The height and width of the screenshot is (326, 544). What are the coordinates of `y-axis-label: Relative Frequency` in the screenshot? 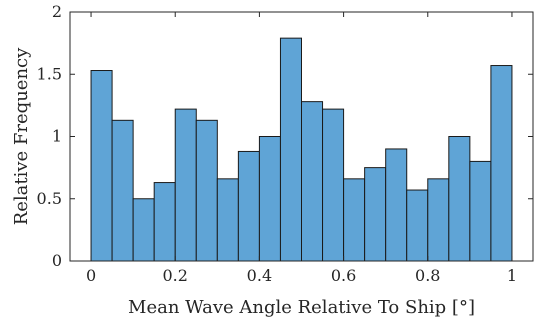 It's located at (21, 136).